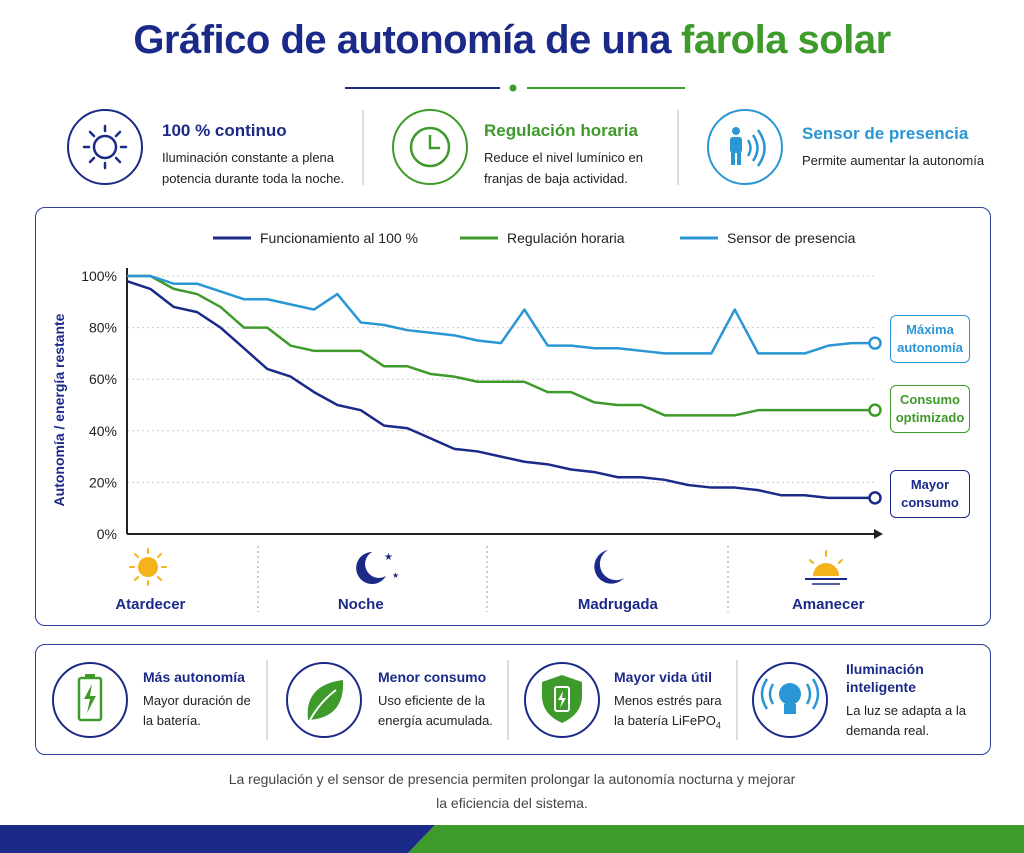  What do you see at coordinates (791, 238) in the screenshot?
I see `legend-label: Sensor de presencia` at bounding box center [791, 238].